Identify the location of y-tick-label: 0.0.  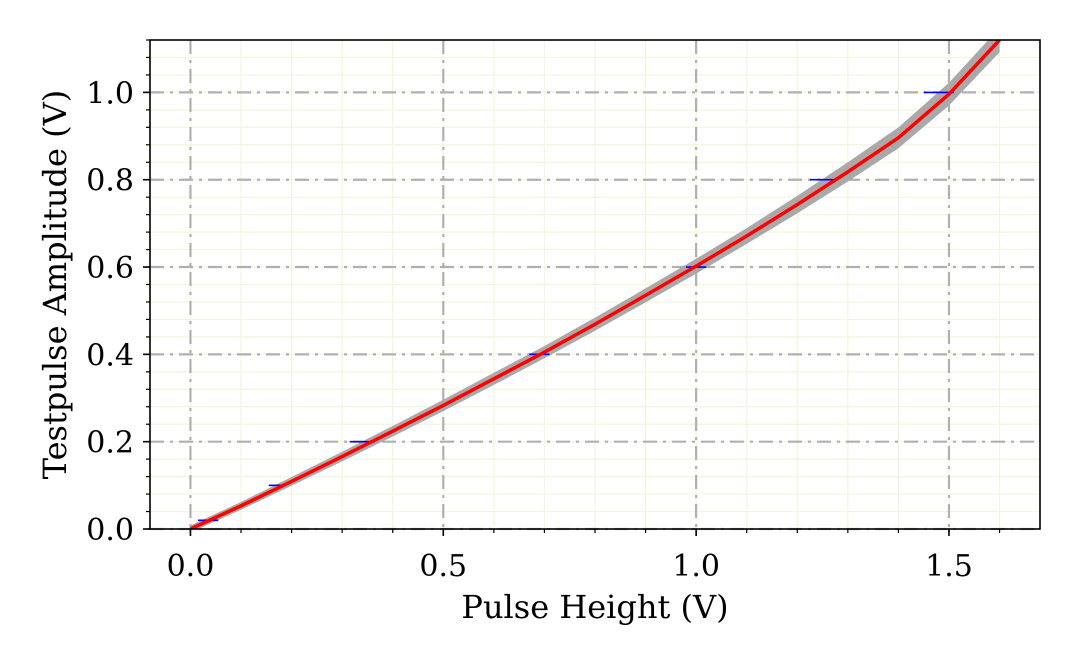
(110, 530).